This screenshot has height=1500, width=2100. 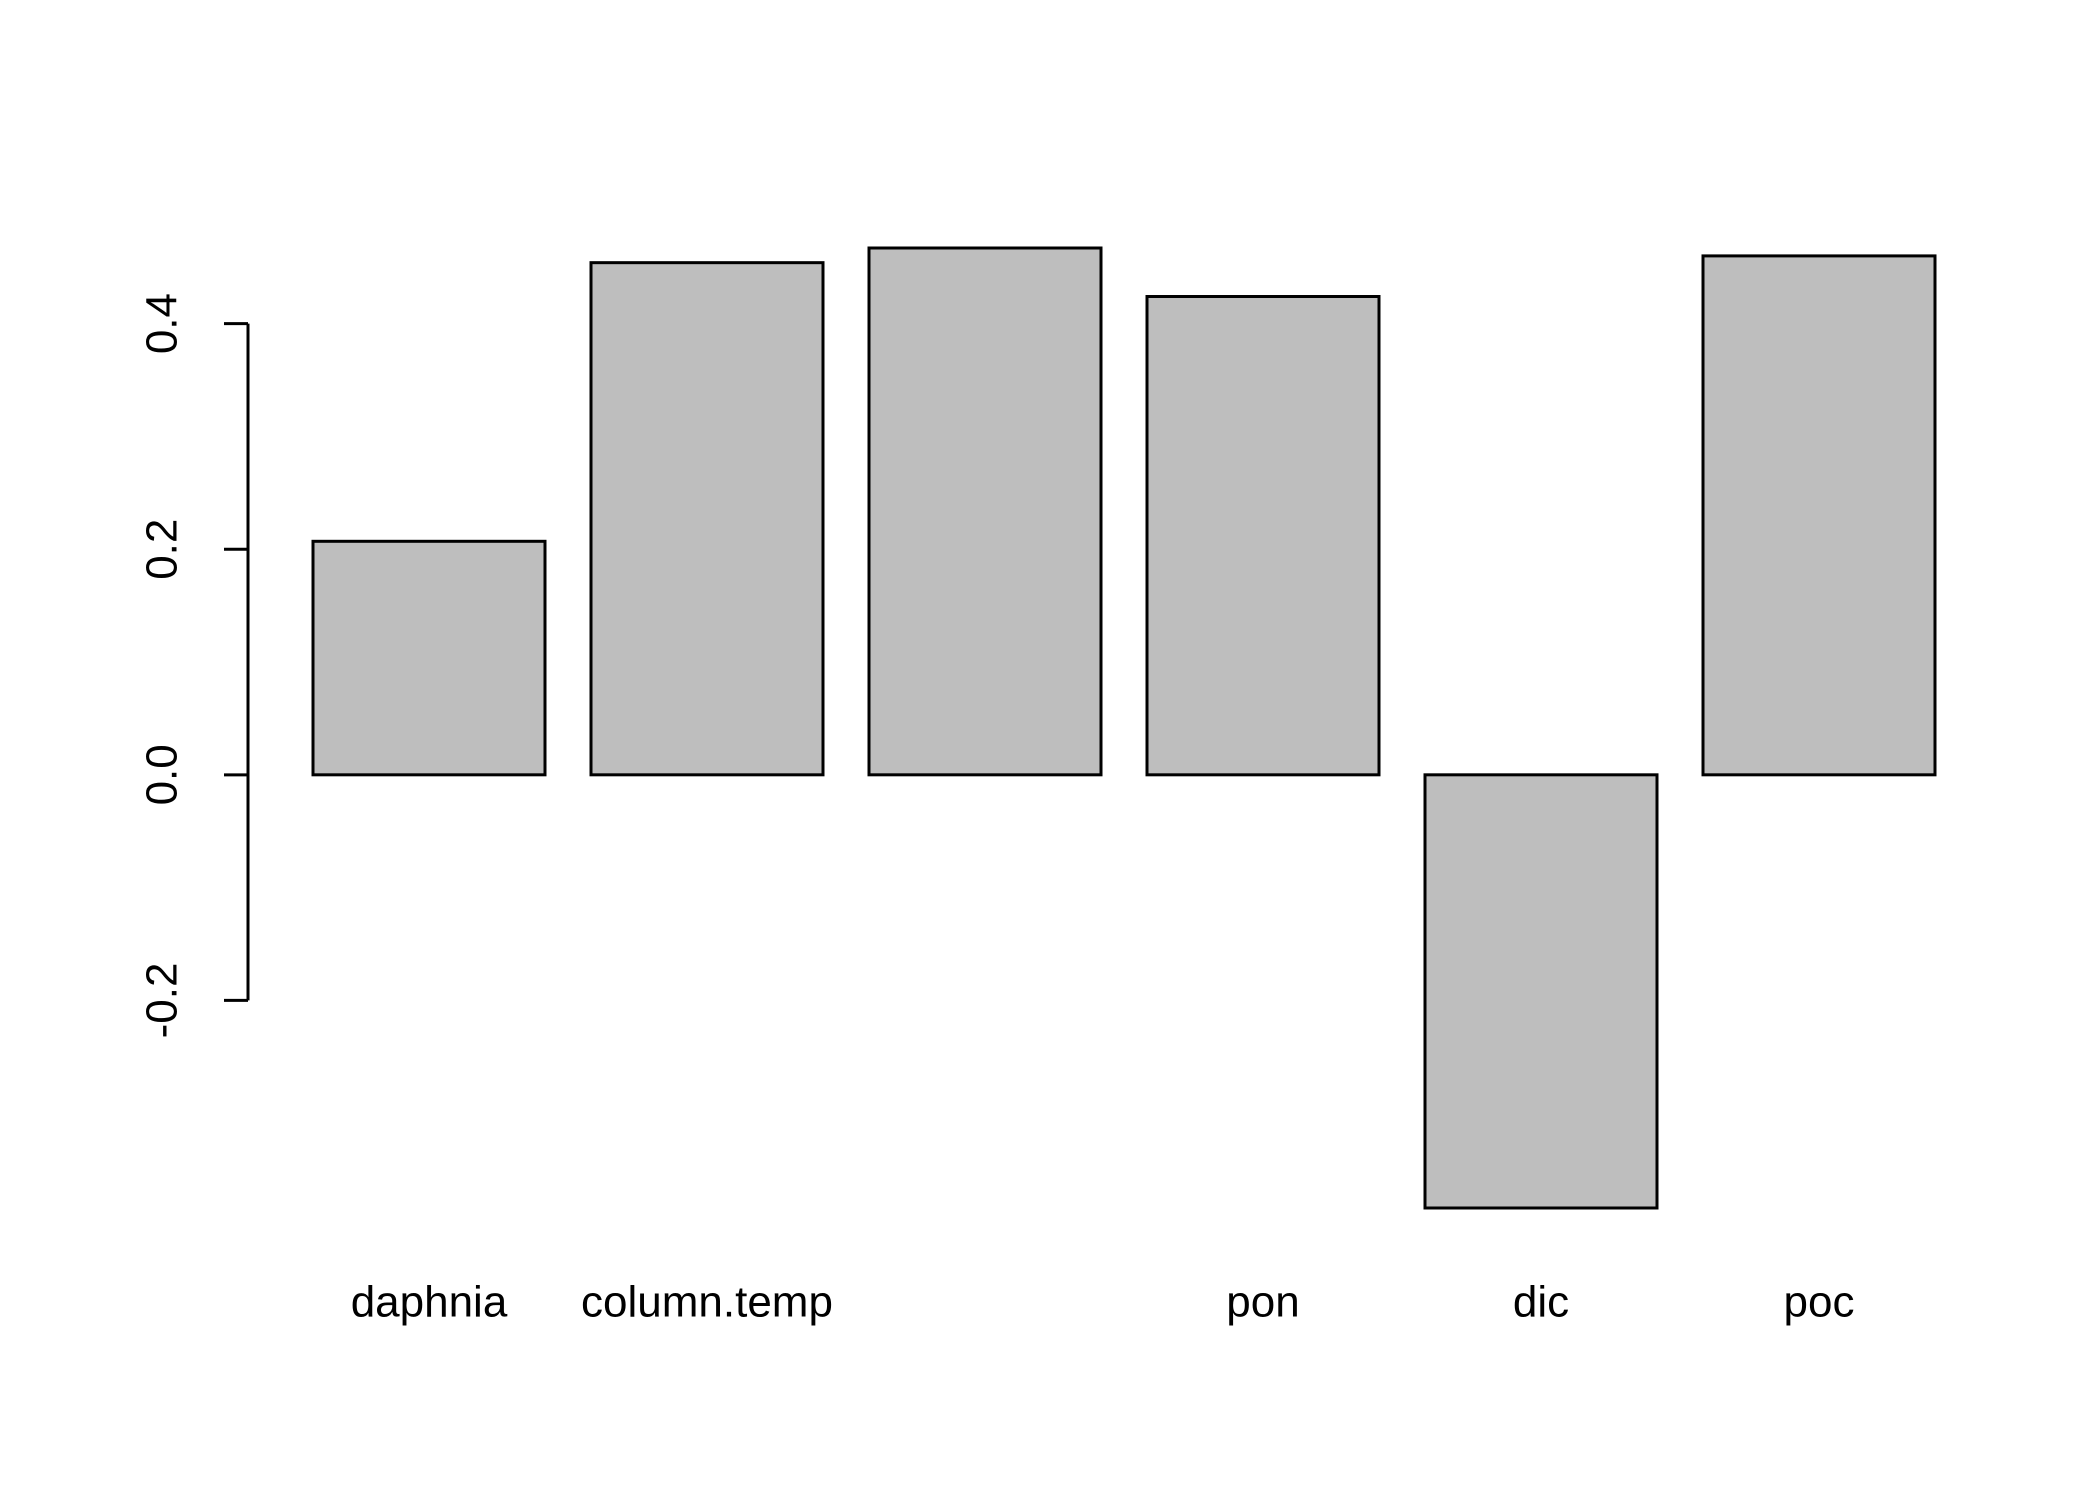 What do you see at coordinates (1819, 515) in the screenshot?
I see `bar-poc` at bounding box center [1819, 515].